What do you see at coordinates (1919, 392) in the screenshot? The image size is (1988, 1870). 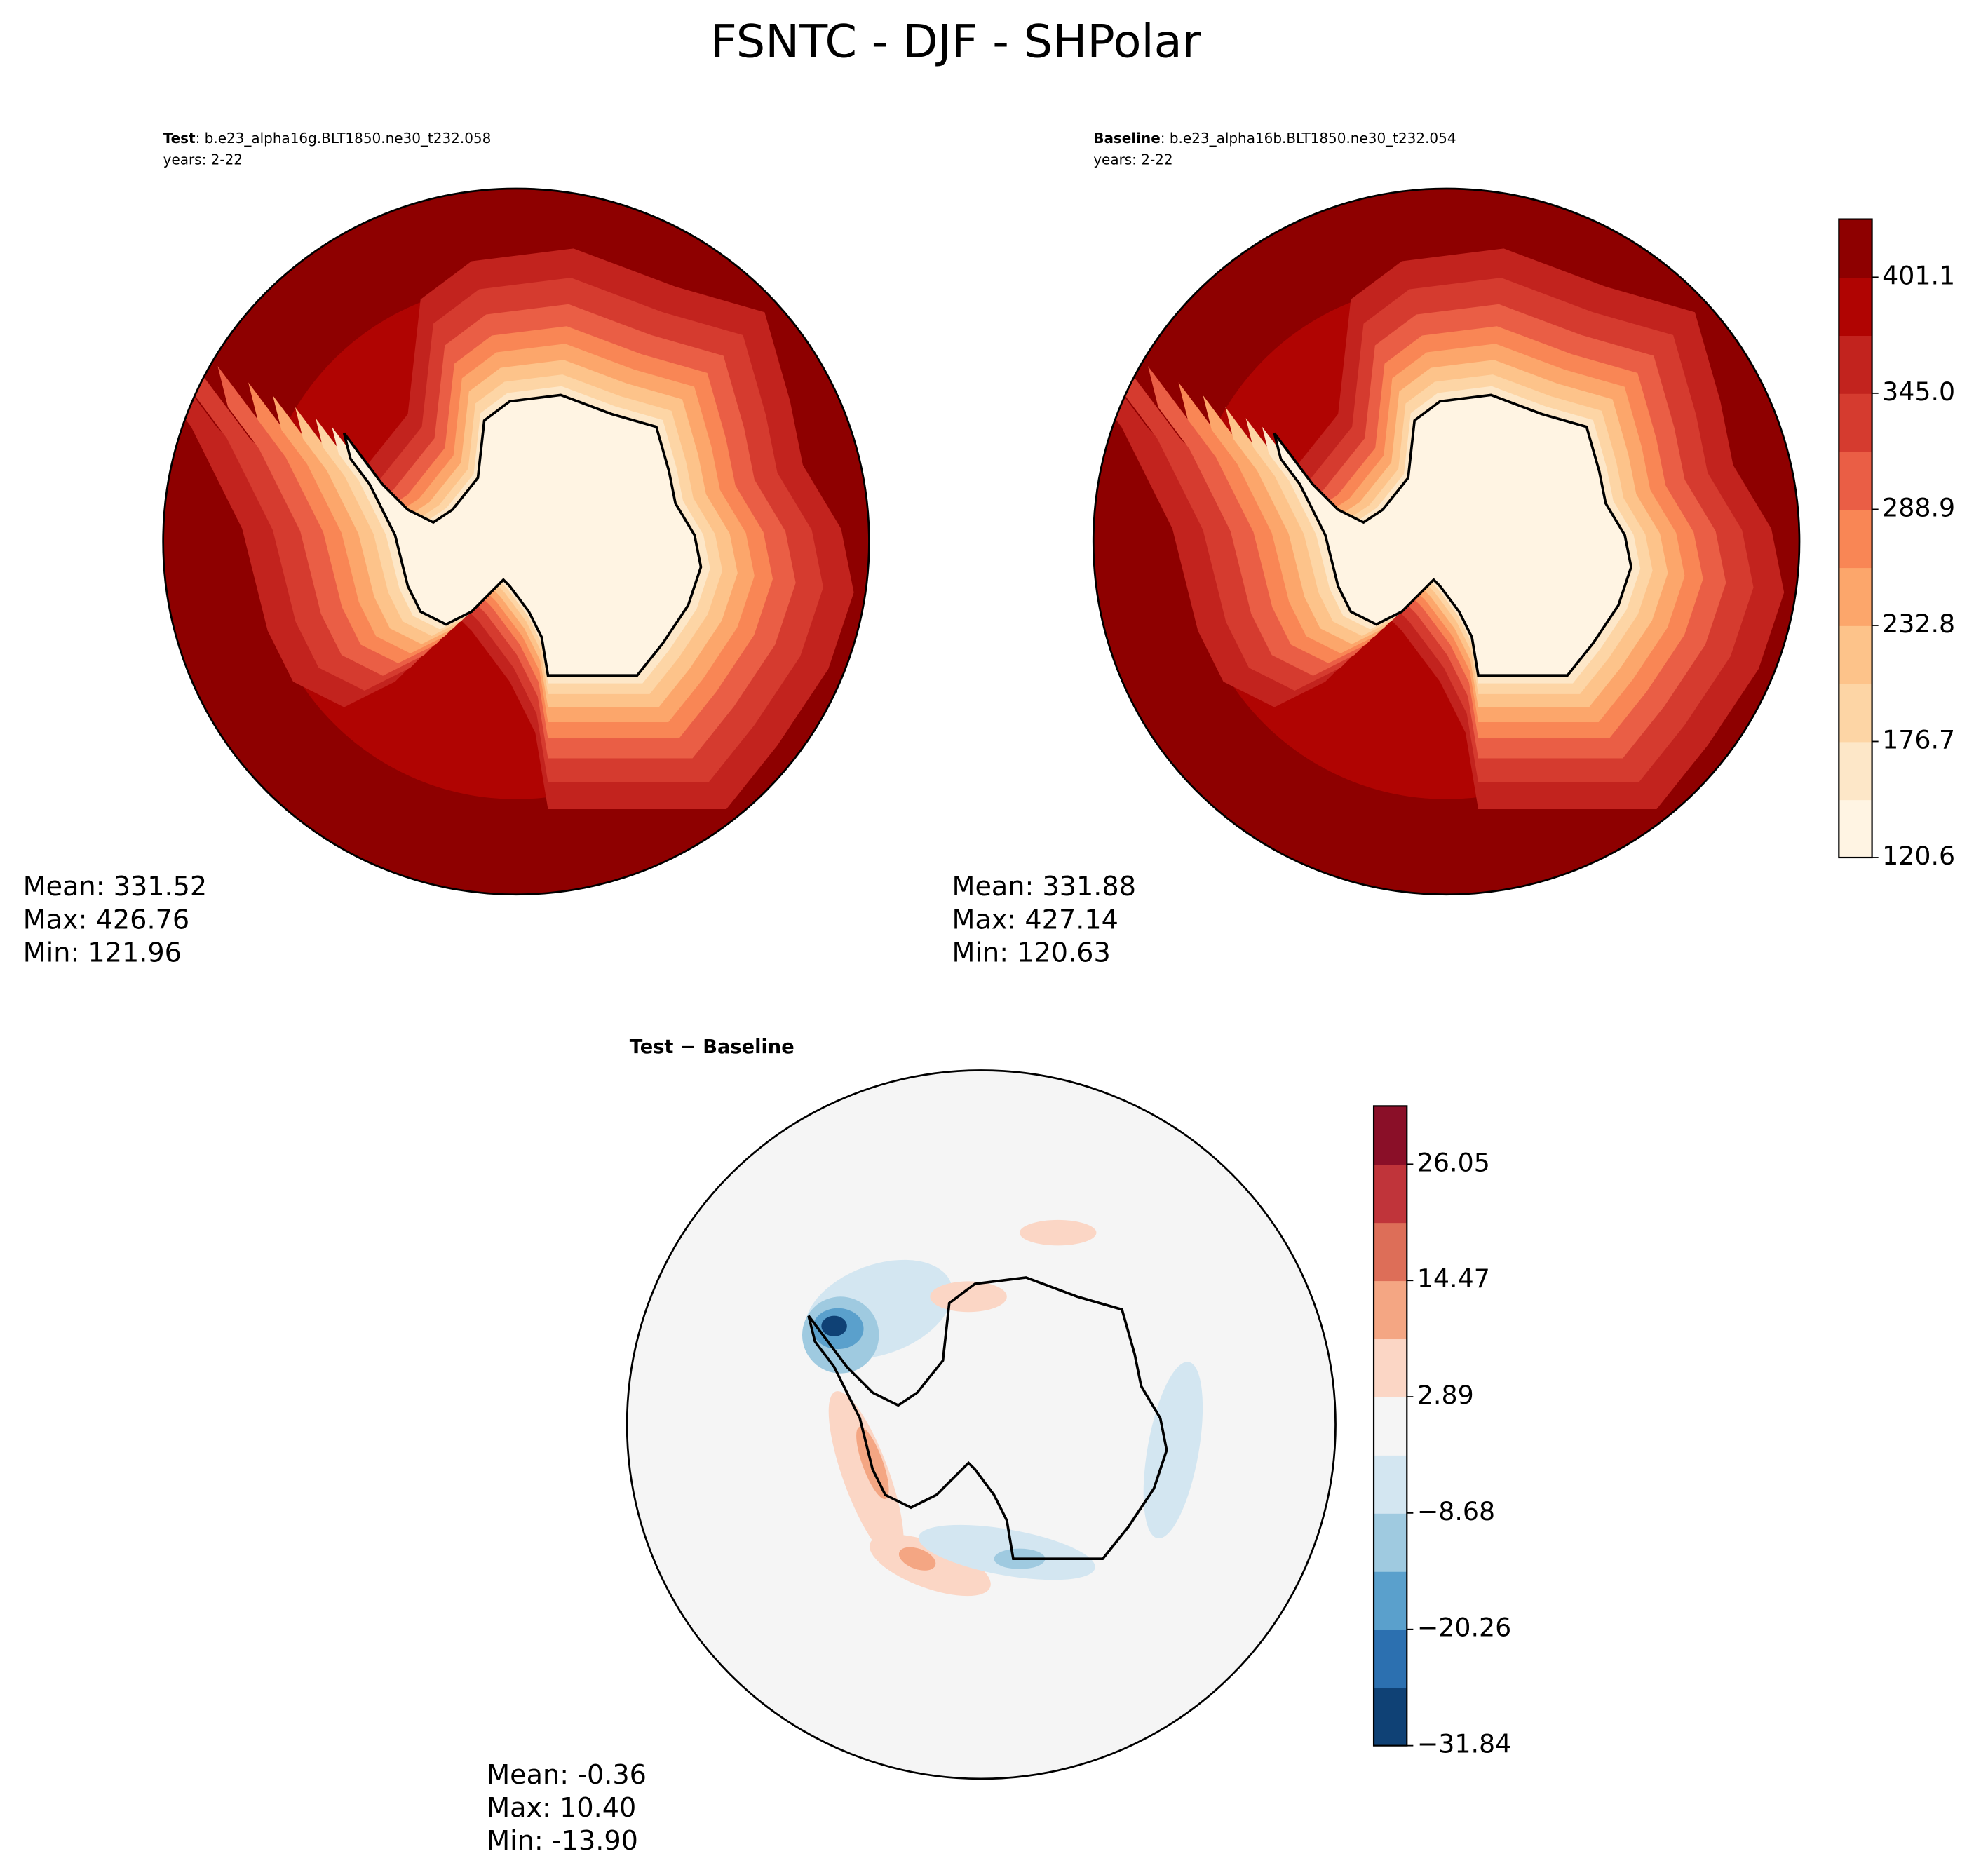 I see `colorbar-tick-label: 345.0` at bounding box center [1919, 392].